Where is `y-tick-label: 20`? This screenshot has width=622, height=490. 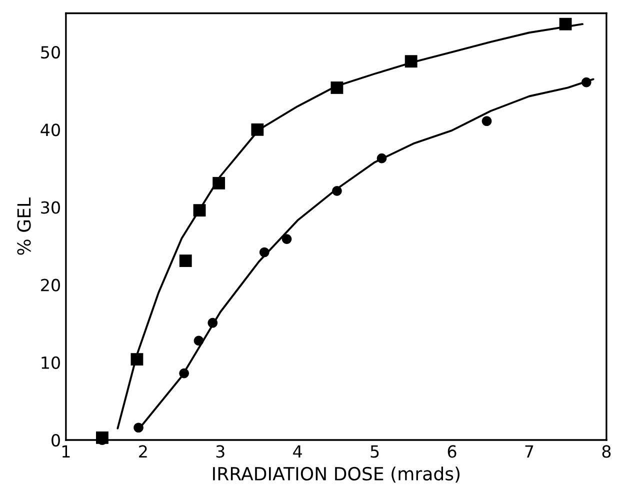 y-tick-label: 20 is located at coordinates (50, 285).